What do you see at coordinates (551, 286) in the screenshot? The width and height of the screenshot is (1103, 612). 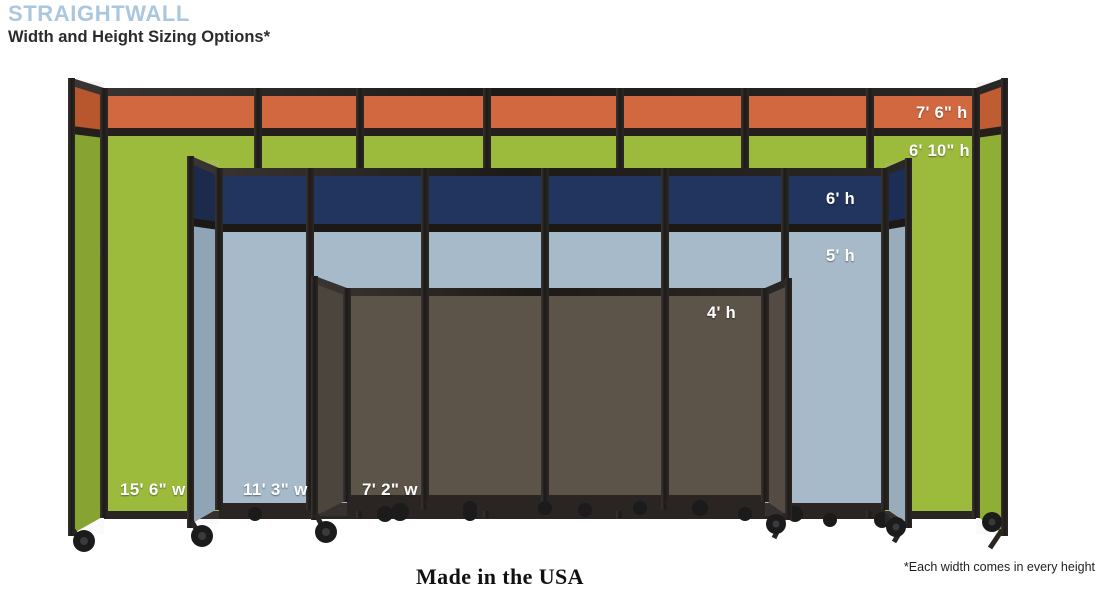 I see `rail-brown-top` at bounding box center [551, 286].